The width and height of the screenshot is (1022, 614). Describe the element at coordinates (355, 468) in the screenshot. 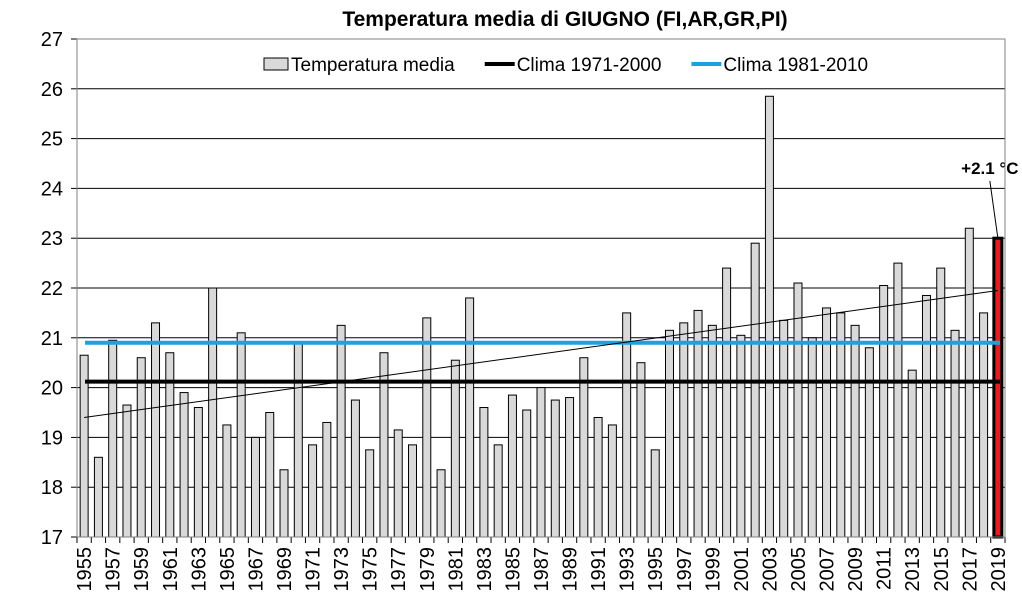

I see `bar-1974` at that location.